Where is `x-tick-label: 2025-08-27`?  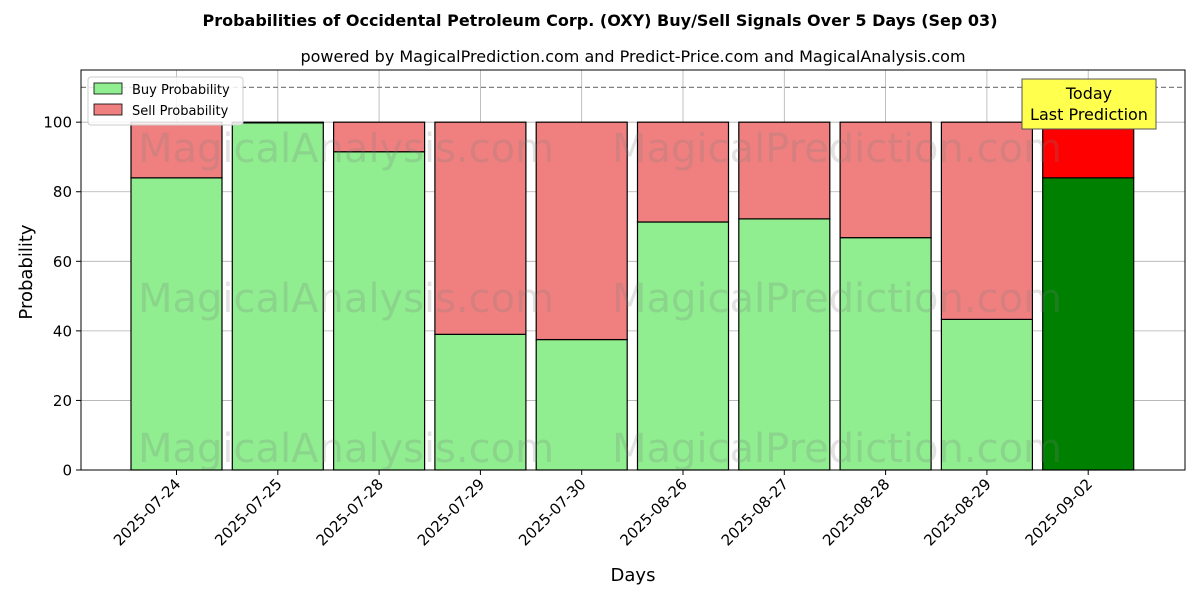 x-tick-label: 2025-08-27 is located at coordinates (755, 512).